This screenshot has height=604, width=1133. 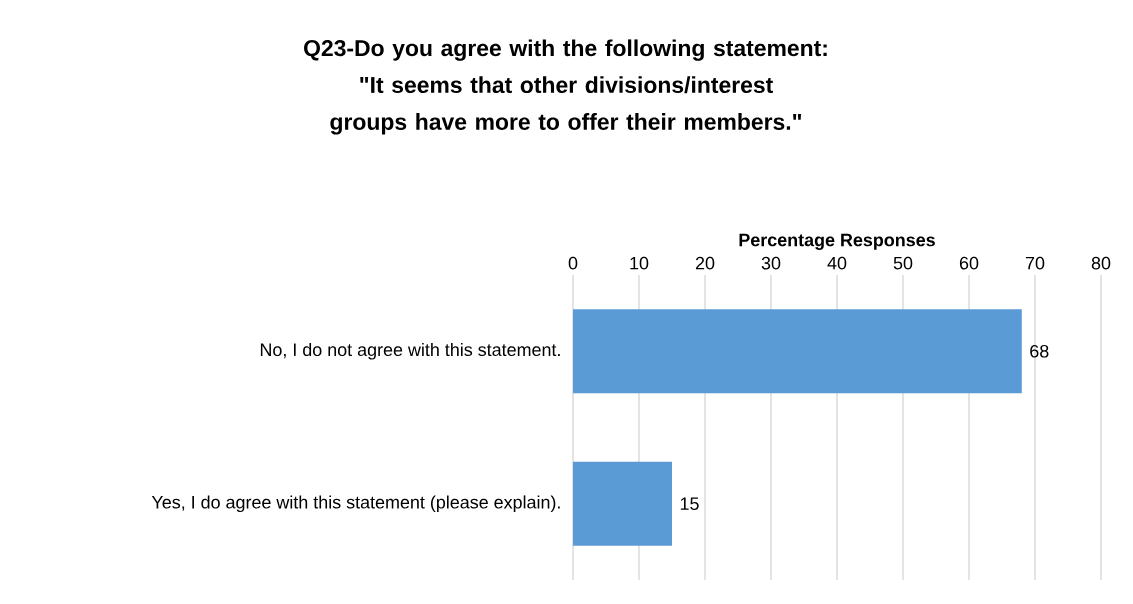 I want to click on x-tick-label: 70, so click(x=1035, y=263).